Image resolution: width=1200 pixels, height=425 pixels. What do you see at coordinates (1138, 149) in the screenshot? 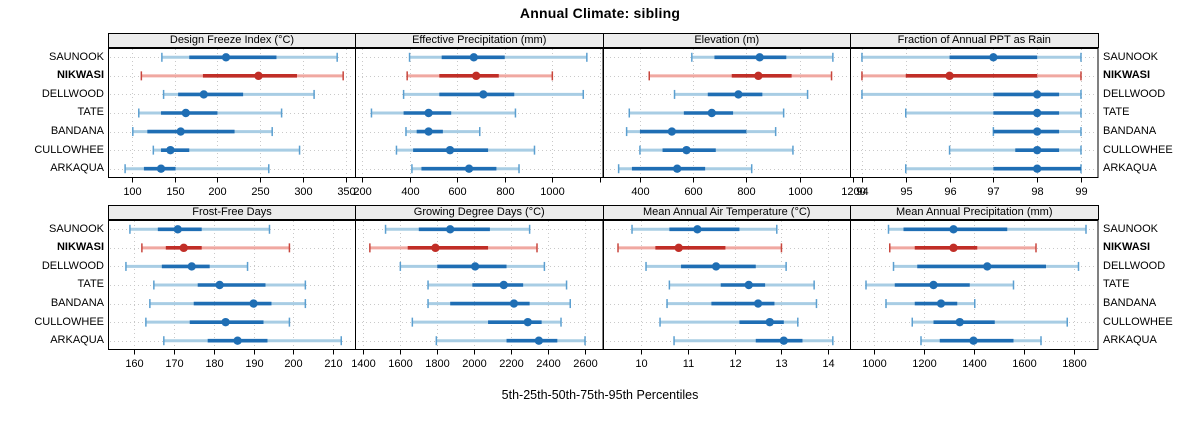
I see `site-label-right-cullowhee: CULLOWHEE` at bounding box center [1138, 149].